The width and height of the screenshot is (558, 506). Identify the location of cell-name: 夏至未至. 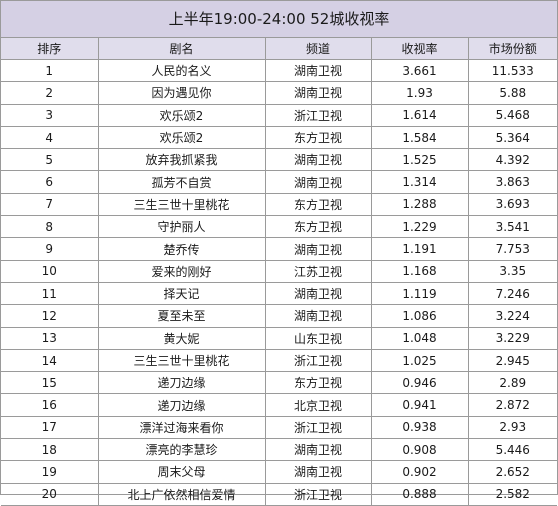
(181, 316).